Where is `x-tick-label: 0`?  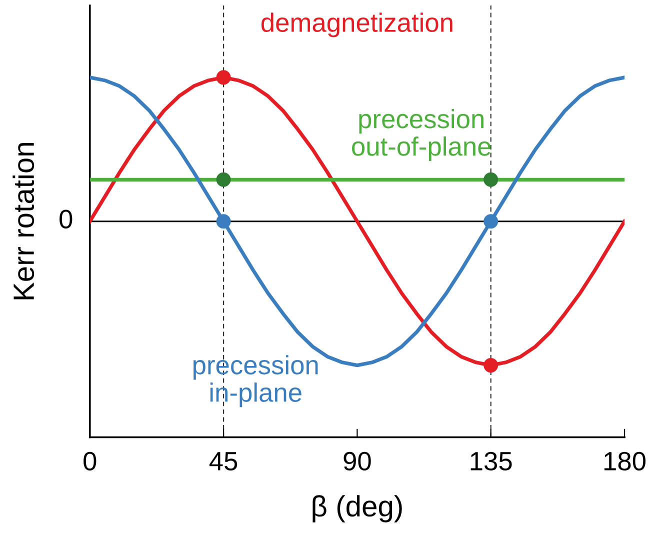 x-tick-label: 0 is located at coordinates (90, 461).